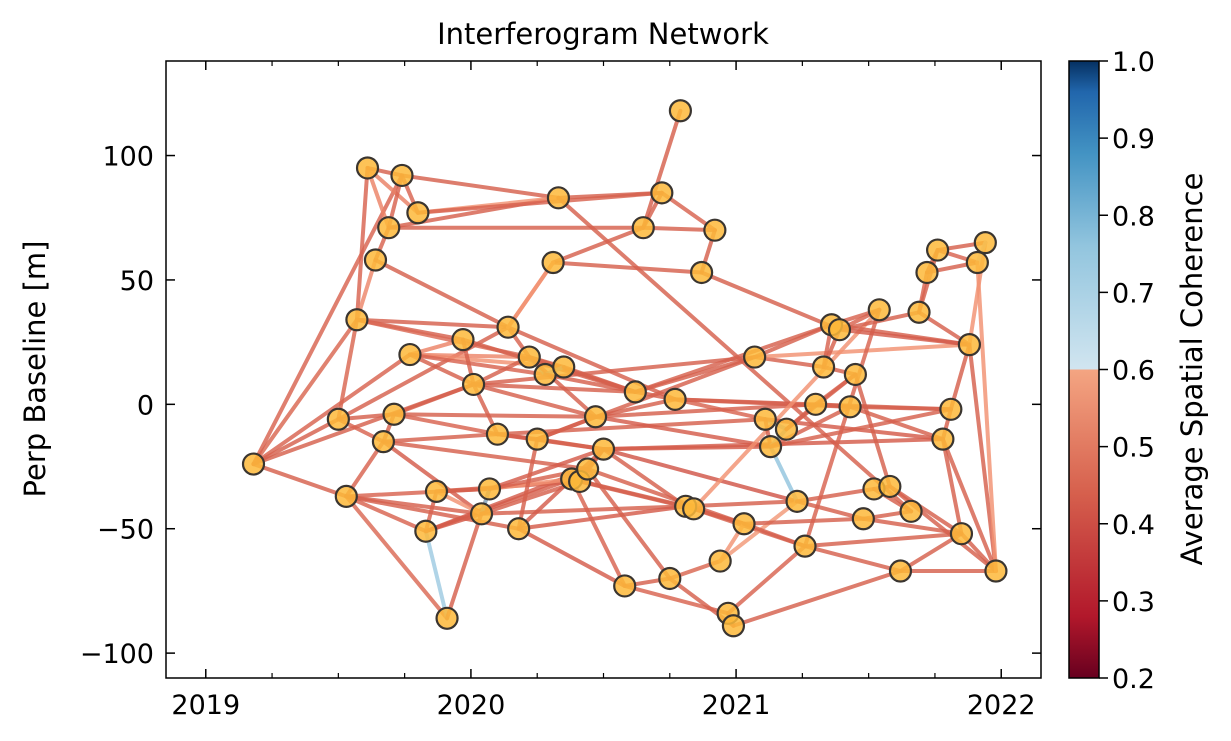 The image size is (1231, 741). I want to click on y-tick-label: 100, so click(128, 157).